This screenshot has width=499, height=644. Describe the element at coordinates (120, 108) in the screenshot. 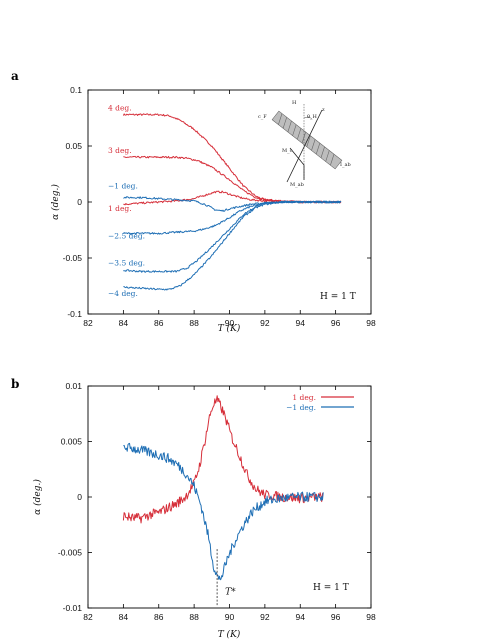

I see `series-label: 4 deg.` at that location.